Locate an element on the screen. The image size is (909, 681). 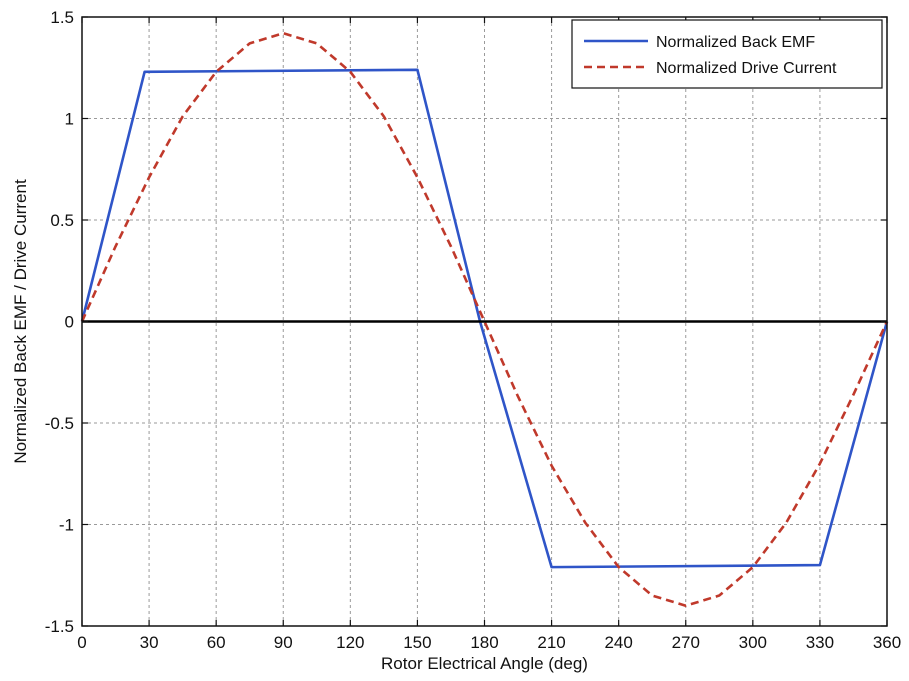
y-tick-label: 0 is located at coordinates (69, 322).